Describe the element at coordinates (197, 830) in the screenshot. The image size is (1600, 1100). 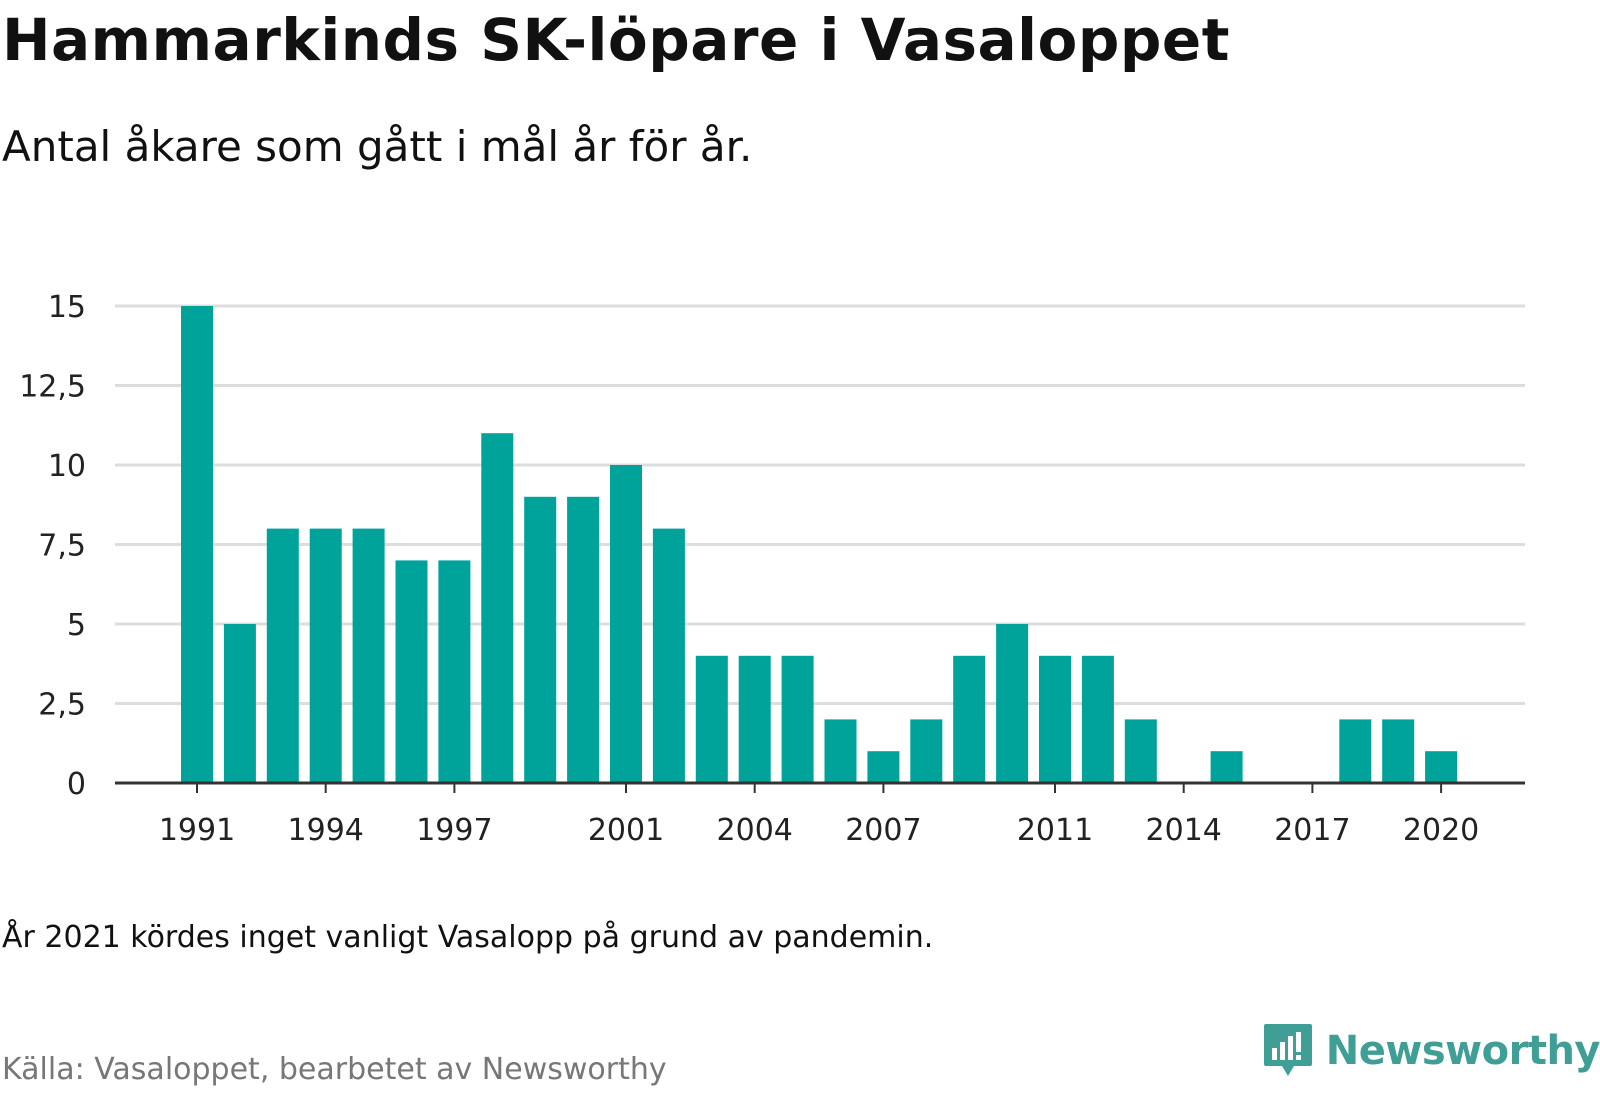
I see `x-tick-label: 1991` at that location.